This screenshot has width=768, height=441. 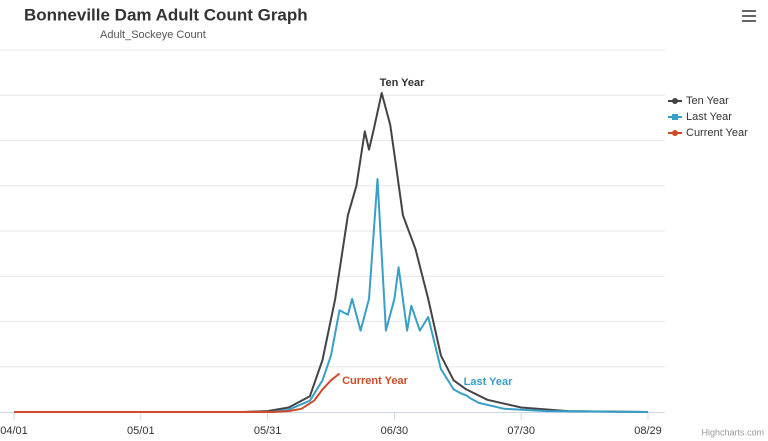 What do you see at coordinates (141, 431) in the screenshot?
I see `x-tick-label: 05/01` at bounding box center [141, 431].